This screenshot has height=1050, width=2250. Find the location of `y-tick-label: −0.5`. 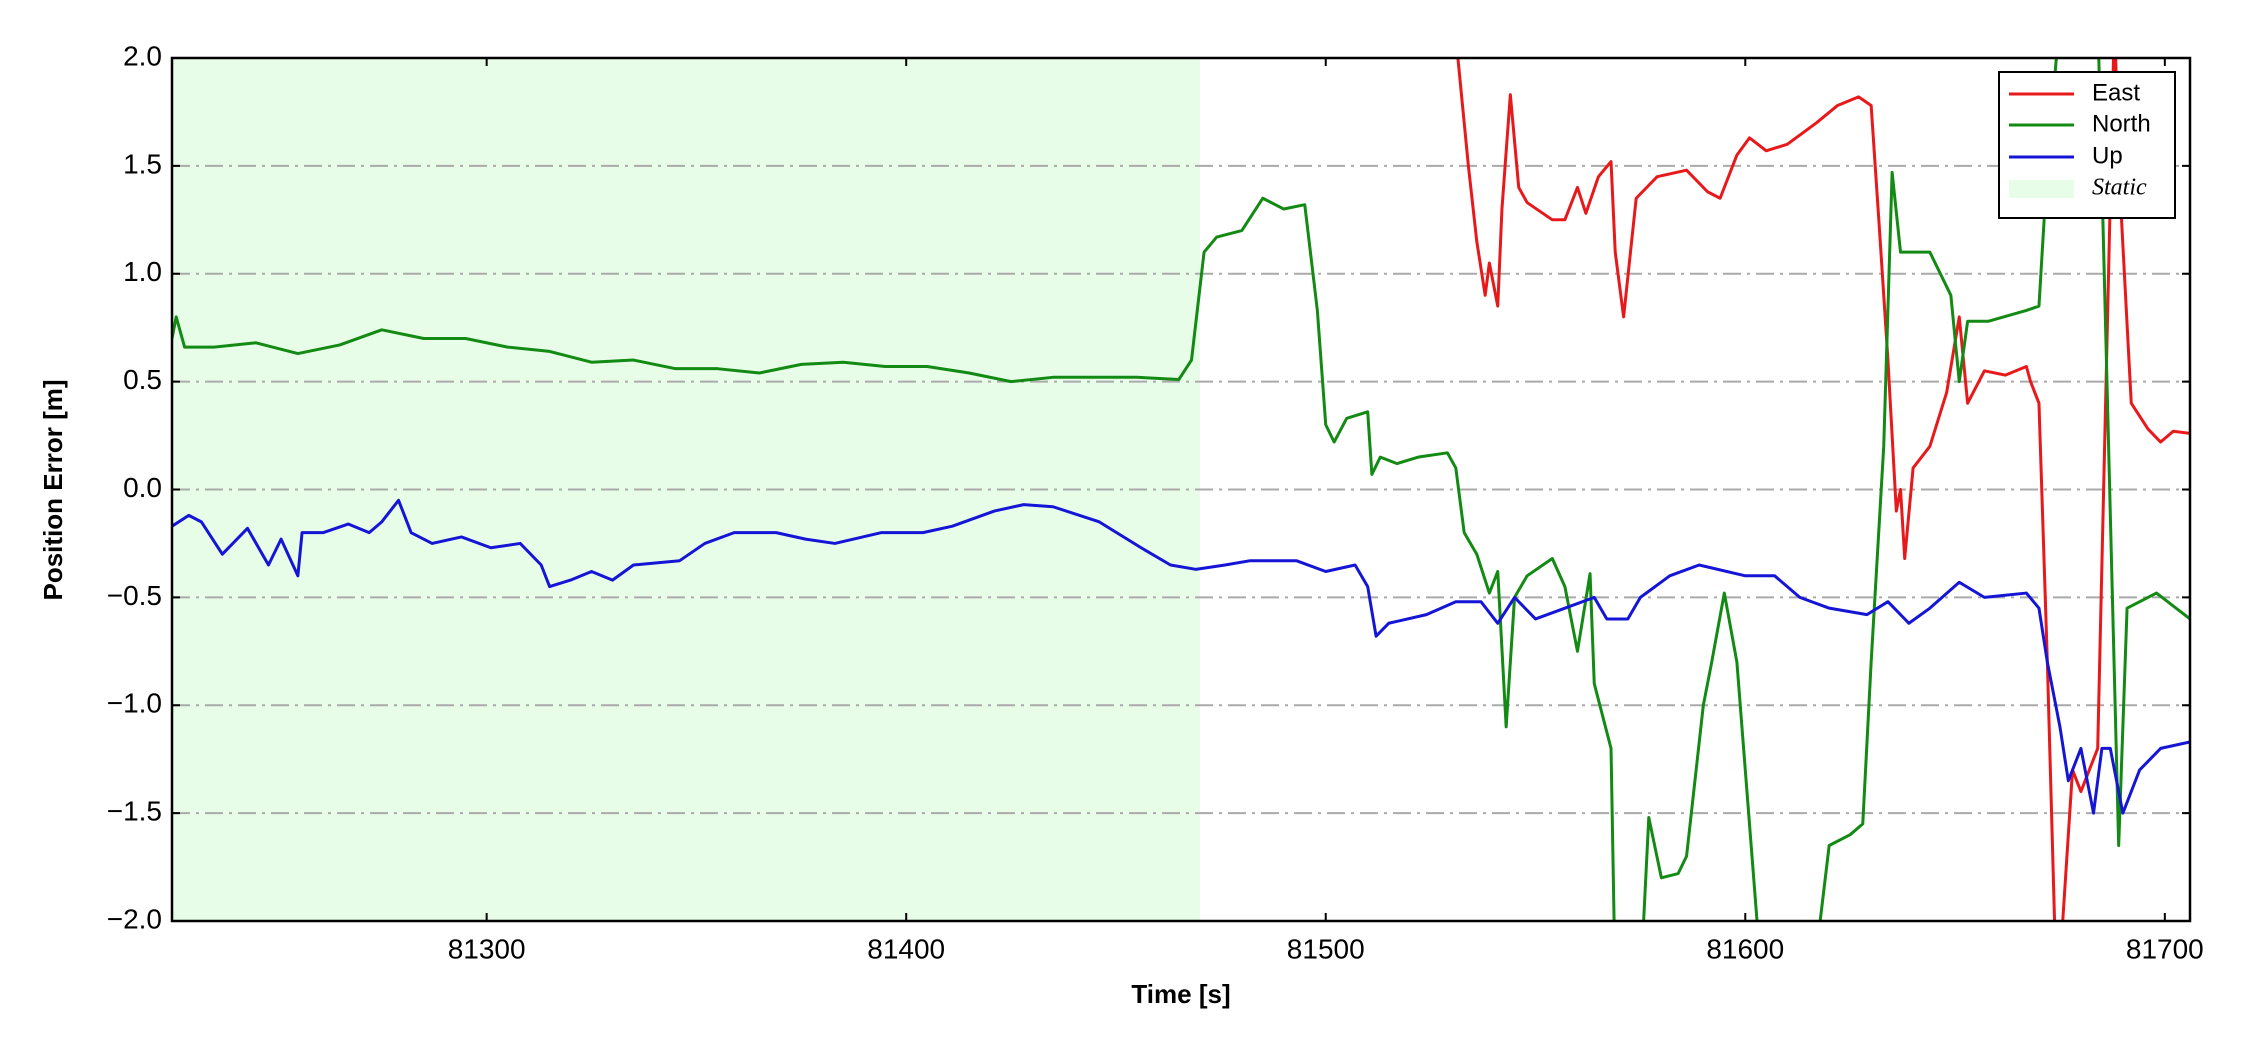

y-tick-label: −0.5 is located at coordinates (134, 595).